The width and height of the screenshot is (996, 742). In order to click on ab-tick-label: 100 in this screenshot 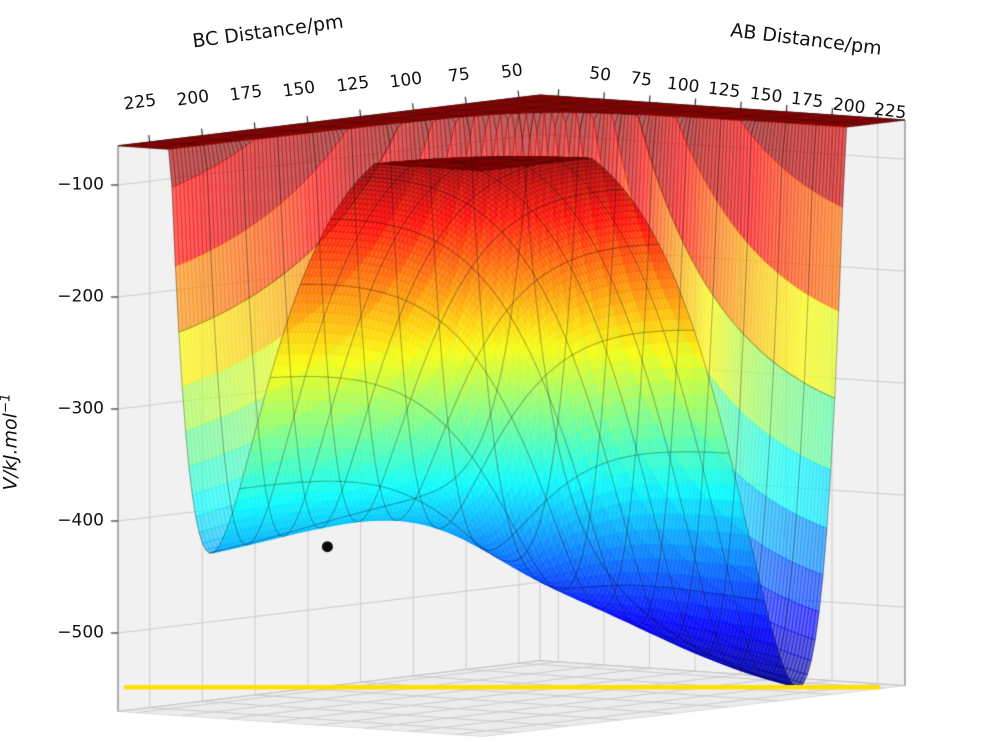, I will do `click(683, 85)`.